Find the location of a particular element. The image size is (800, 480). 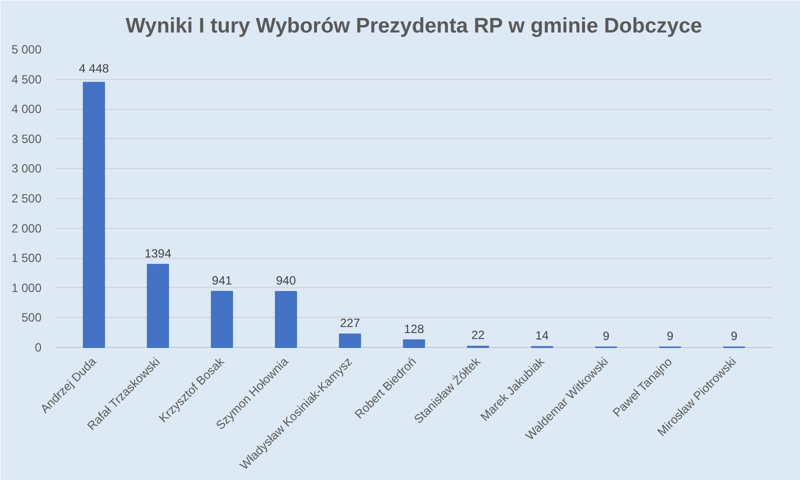

data-label: 940 is located at coordinates (286, 280).